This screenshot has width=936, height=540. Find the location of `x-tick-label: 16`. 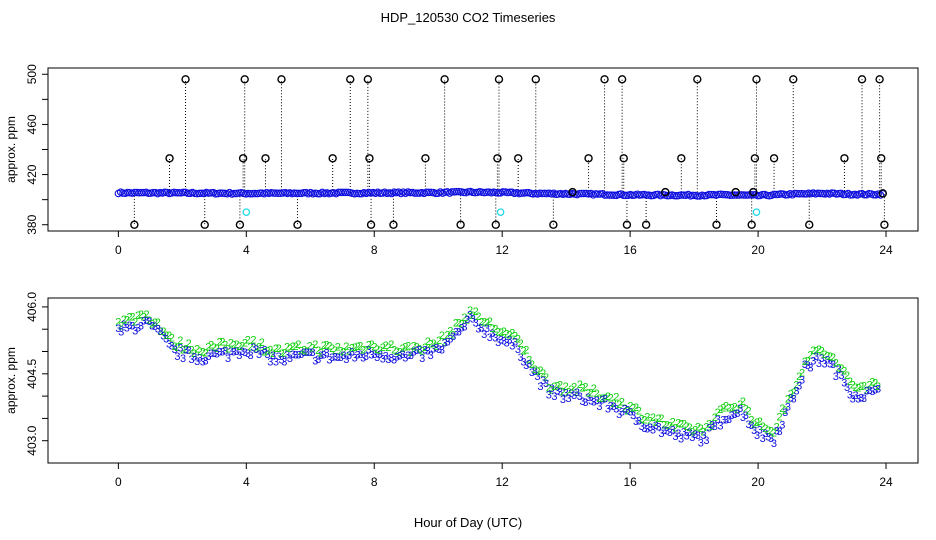

x-tick-label: 16 is located at coordinates (630, 250).